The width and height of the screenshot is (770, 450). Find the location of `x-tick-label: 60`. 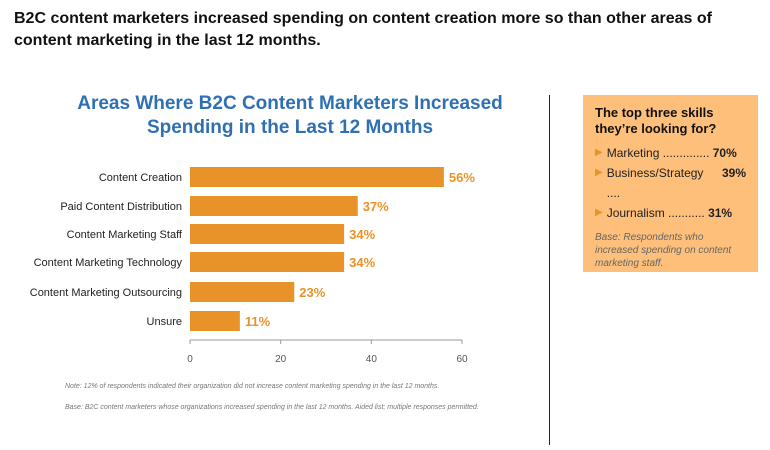

x-tick-label: 60 is located at coordinates (462, 359).